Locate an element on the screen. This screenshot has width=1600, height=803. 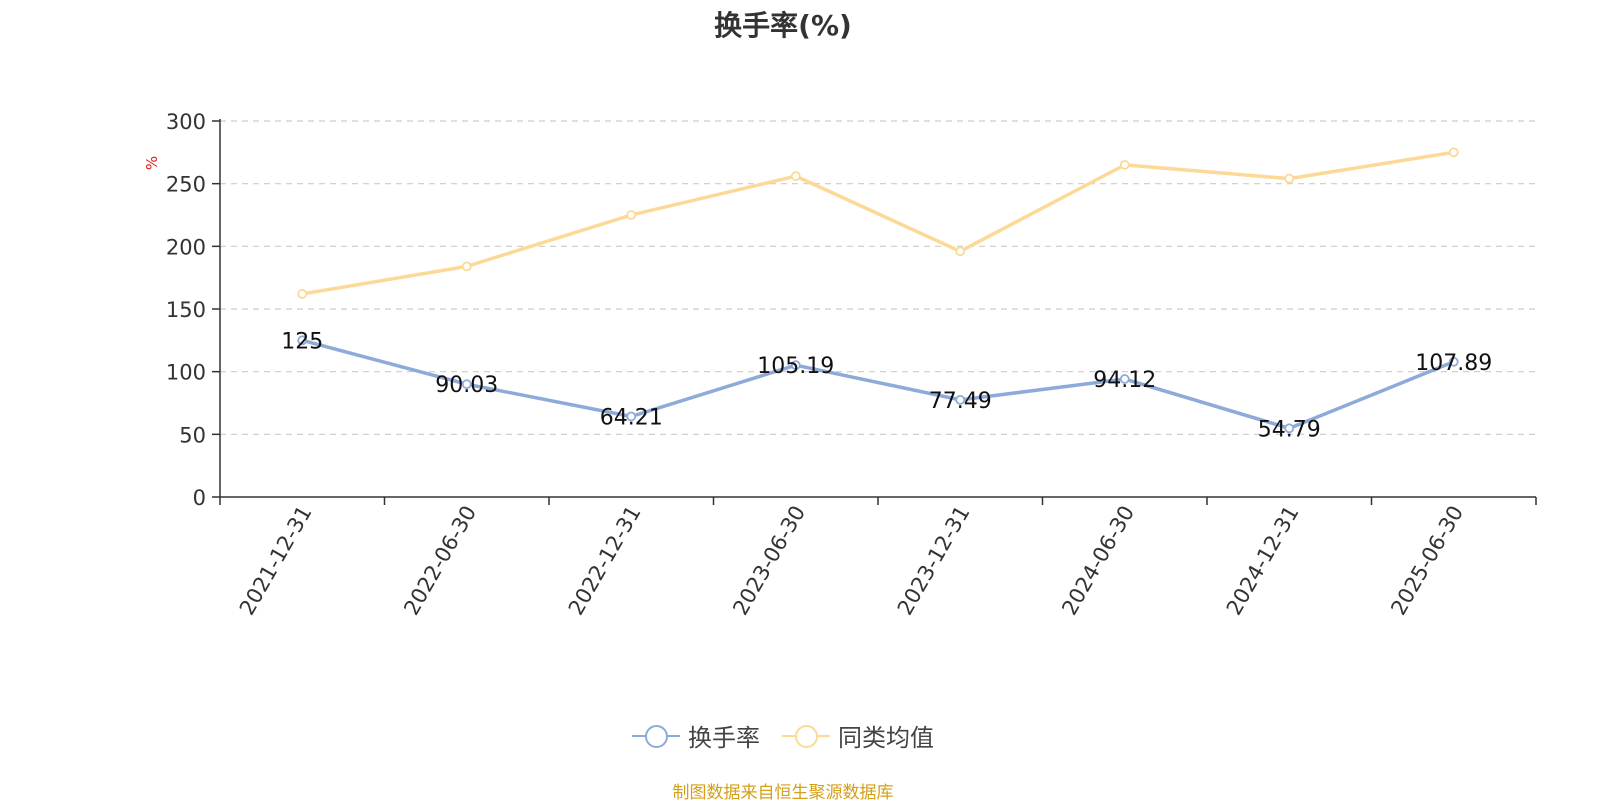
x-tick-label: 2023-12-31 is located at coordinates (934, 561).